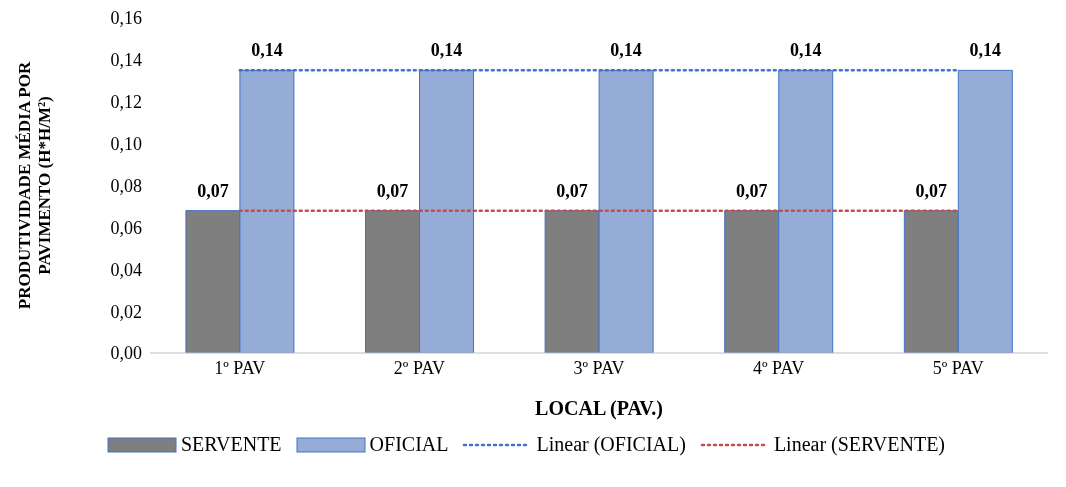  What do you see at coordinates (599, 408) in the screenshot?
I see `x-axis-title: LOCAL (PAV.)` at bounding box center [599, 408].